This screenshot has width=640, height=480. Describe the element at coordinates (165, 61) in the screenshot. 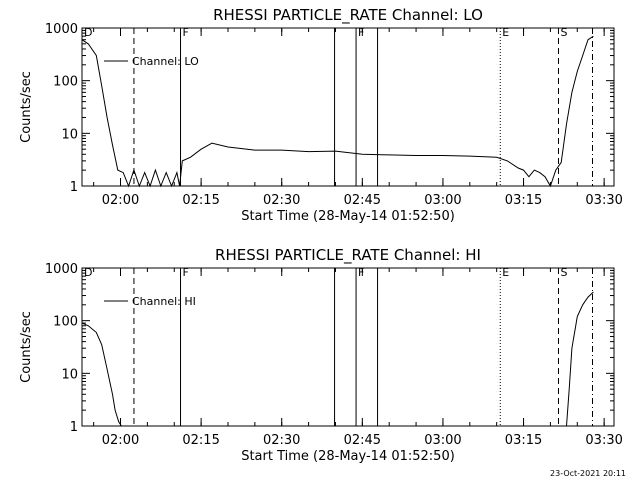

I see `legend-label: Channel: LO` at that location.